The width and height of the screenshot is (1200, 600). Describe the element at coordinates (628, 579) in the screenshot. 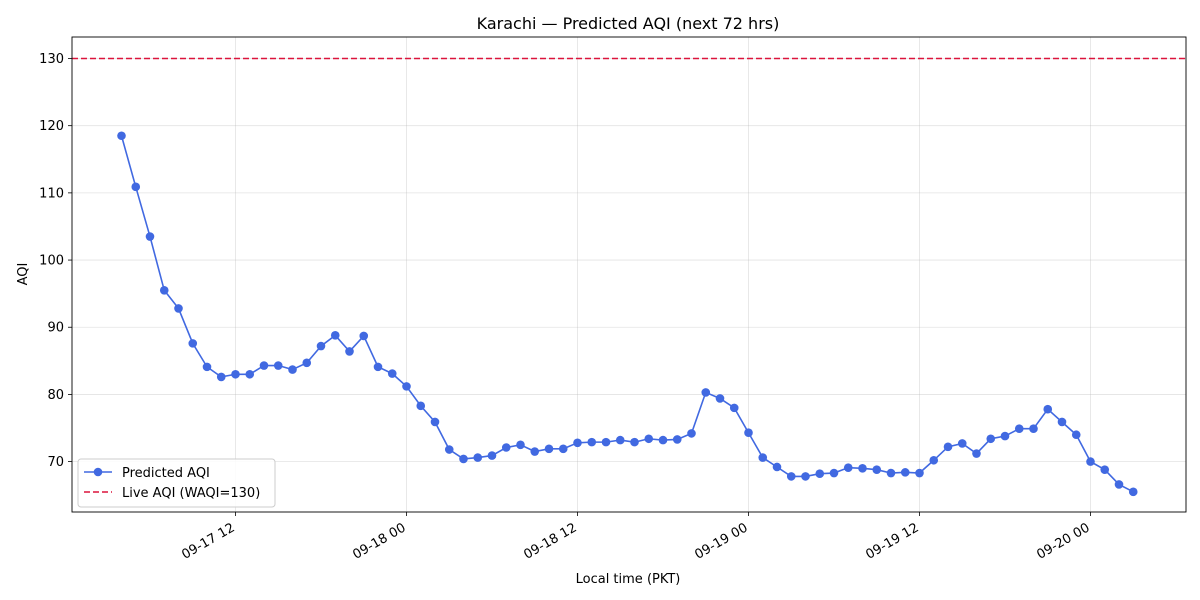

I see `x-axis-label: Local time (PKT)` at that location.